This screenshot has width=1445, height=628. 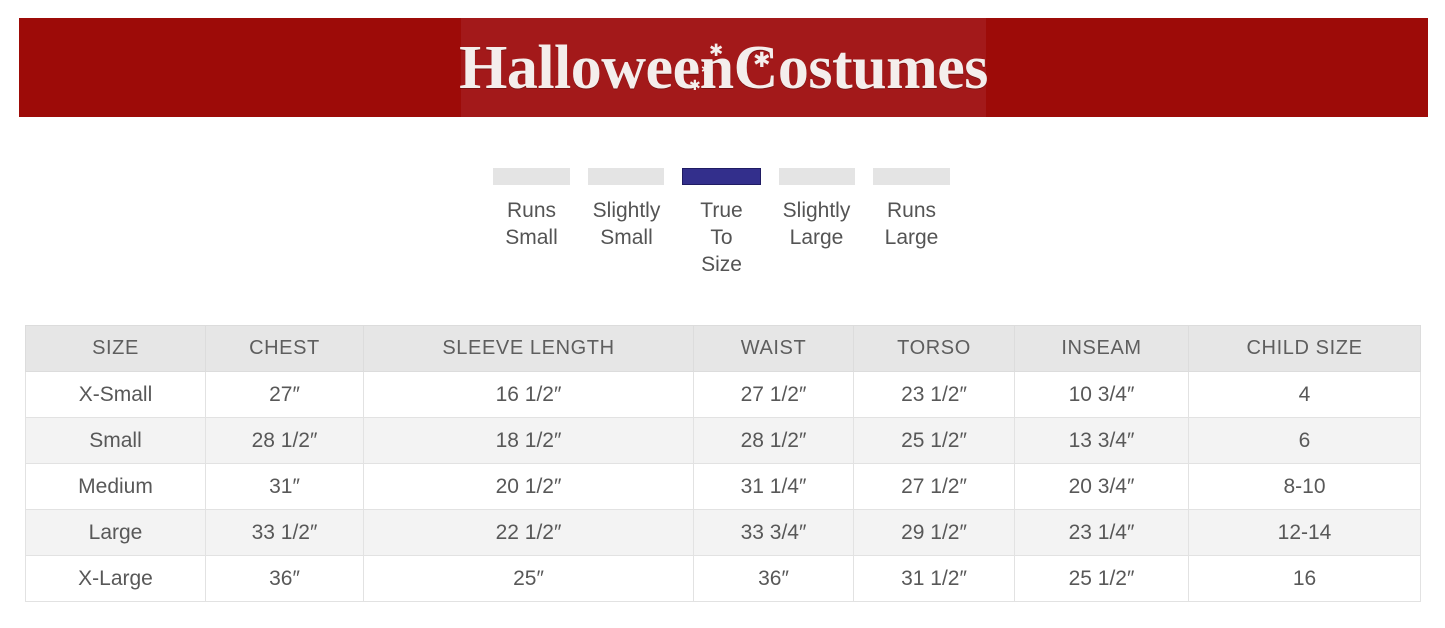 What do you see at coordinates (934, 486) in the screenshot?
I see `cell-torso: 27 1/2″` at bounding box center [934, 486].